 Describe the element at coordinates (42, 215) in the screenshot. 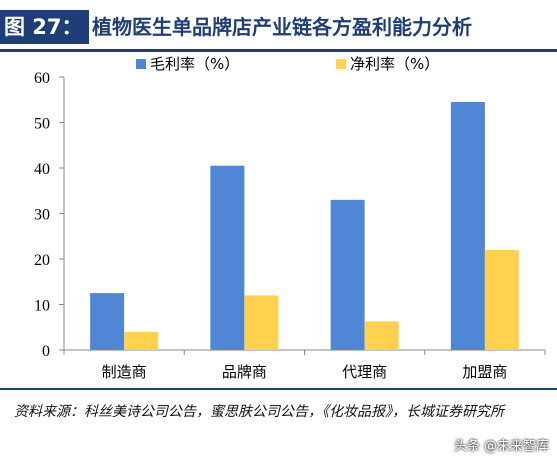

I see `y-tick-label: 30` at that location.